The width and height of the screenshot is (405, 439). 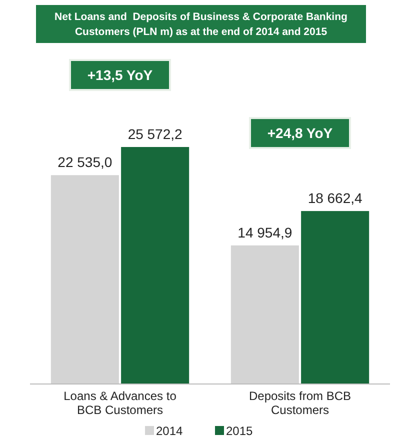 I want to click on text: +13,5 YoY, so click(x=120, y=75).